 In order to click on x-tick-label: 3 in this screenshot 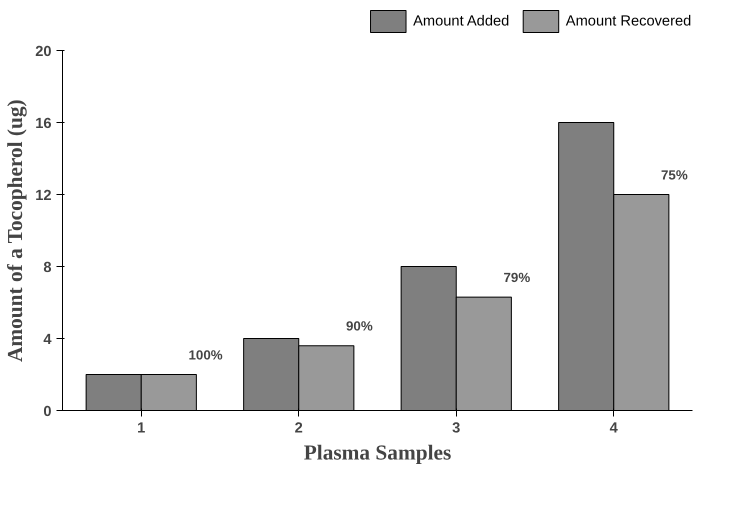, I will do `click(456, 428)`.